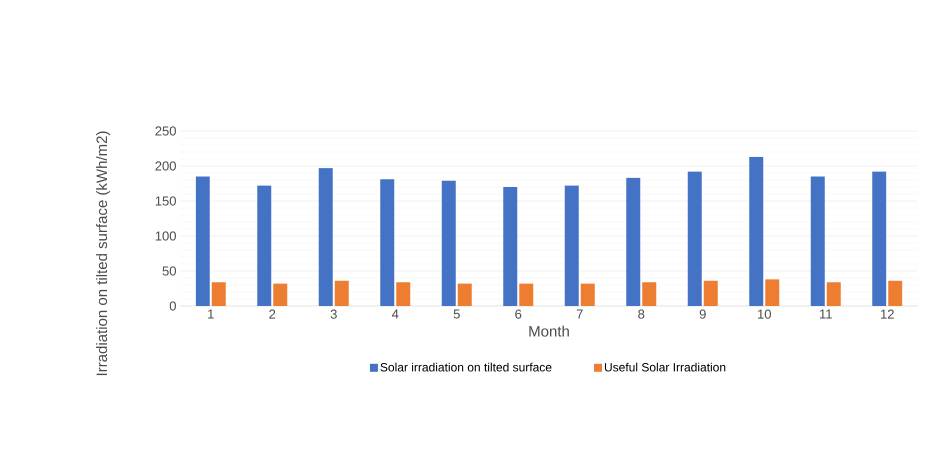  What do you see at coordinates (211, 314) in the screenshot?
I see `x-tick-label: 1` at bounding box center [211, 314].